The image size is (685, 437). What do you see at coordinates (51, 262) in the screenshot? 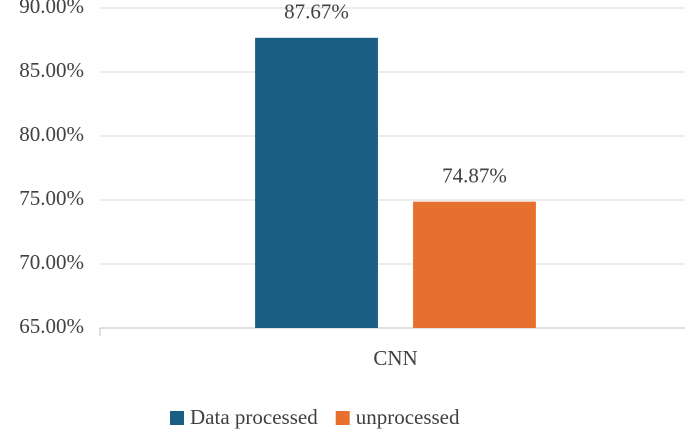
I see `y-tick-label: 70.00%` at bounding box center [51, 262].